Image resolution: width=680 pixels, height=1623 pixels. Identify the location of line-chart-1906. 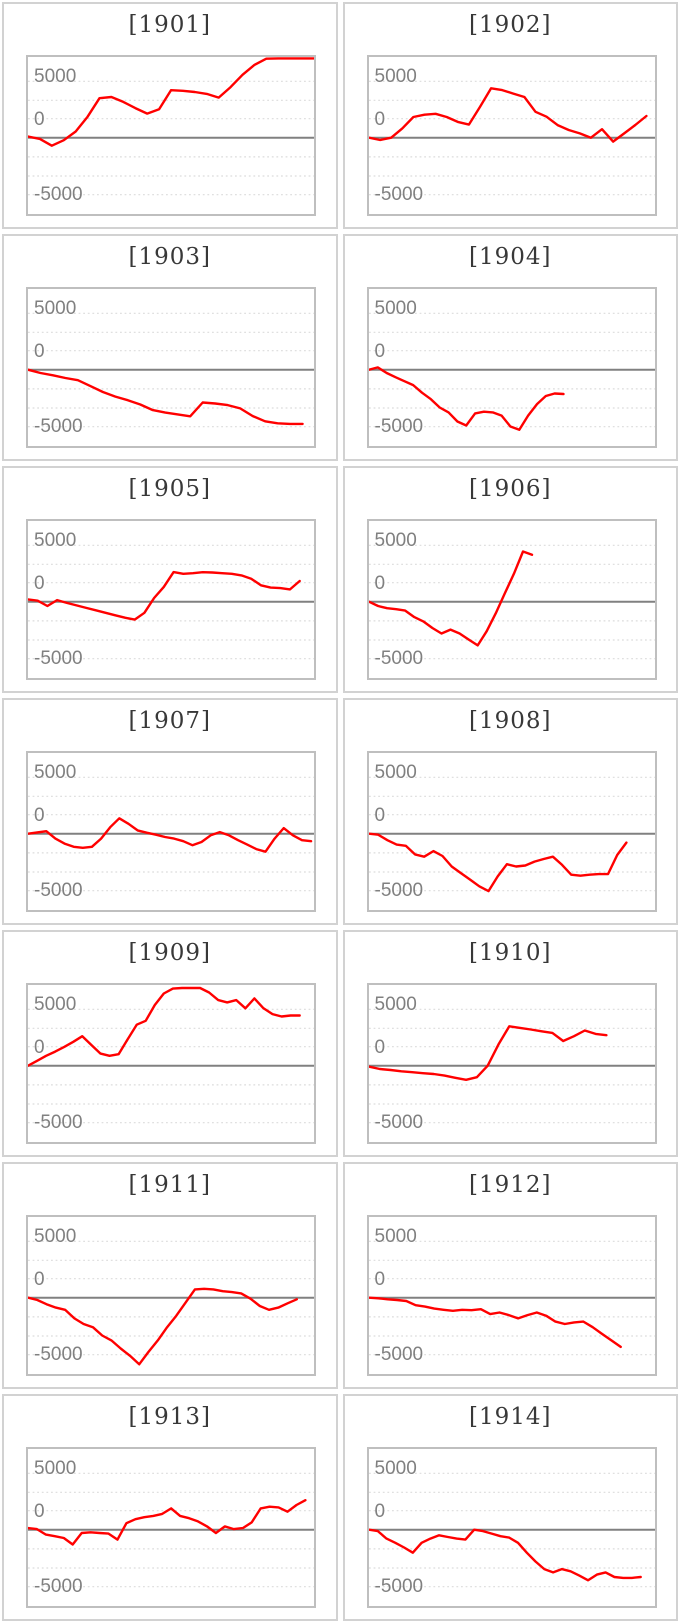
(511, 602).